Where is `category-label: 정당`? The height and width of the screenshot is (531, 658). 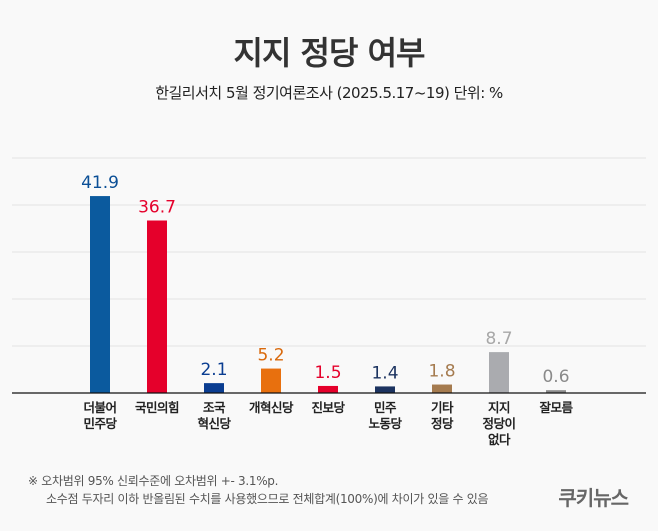
category-label: 정당 is located at coordinates (442, 423).